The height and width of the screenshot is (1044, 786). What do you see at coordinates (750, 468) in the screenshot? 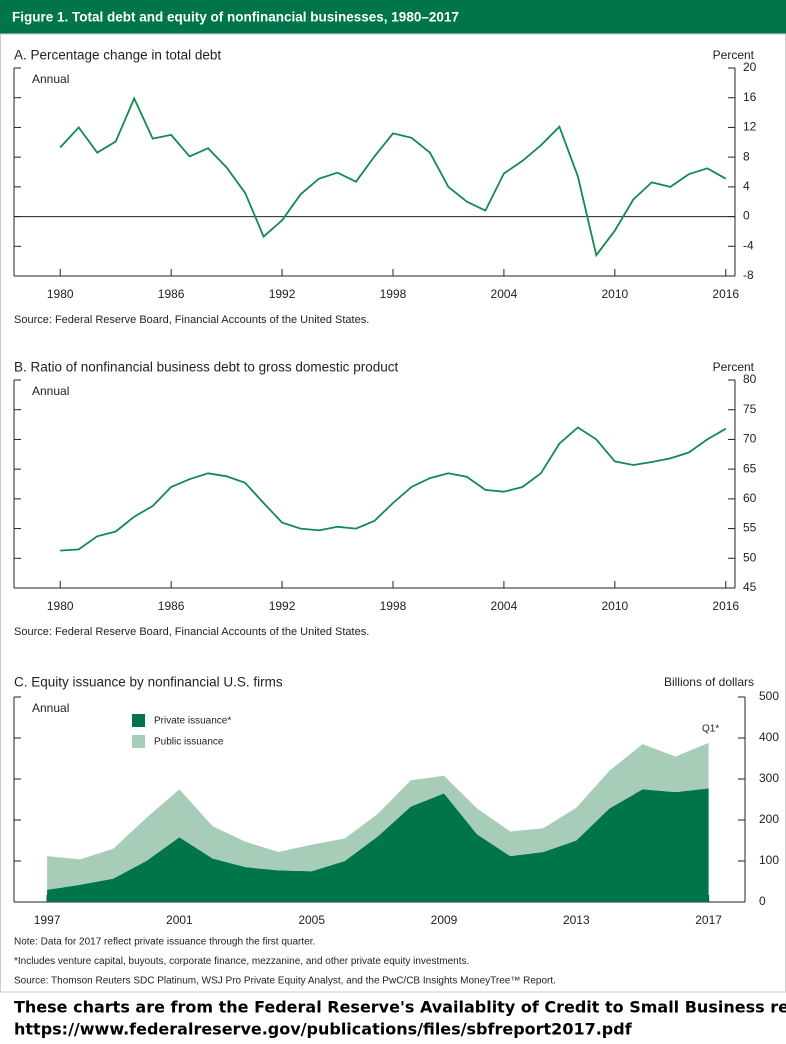
I see `y-tick-label: 65` at bounding box center [750, 468].